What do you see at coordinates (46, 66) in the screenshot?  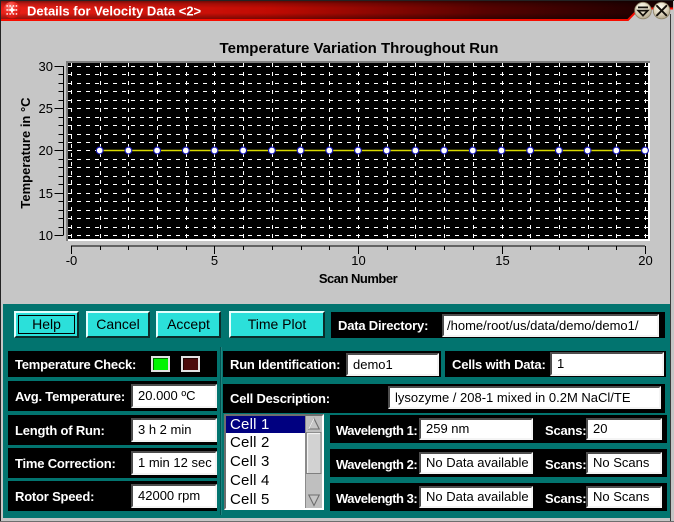 I see `svg-text: 30` at bounding box center [46, 66].